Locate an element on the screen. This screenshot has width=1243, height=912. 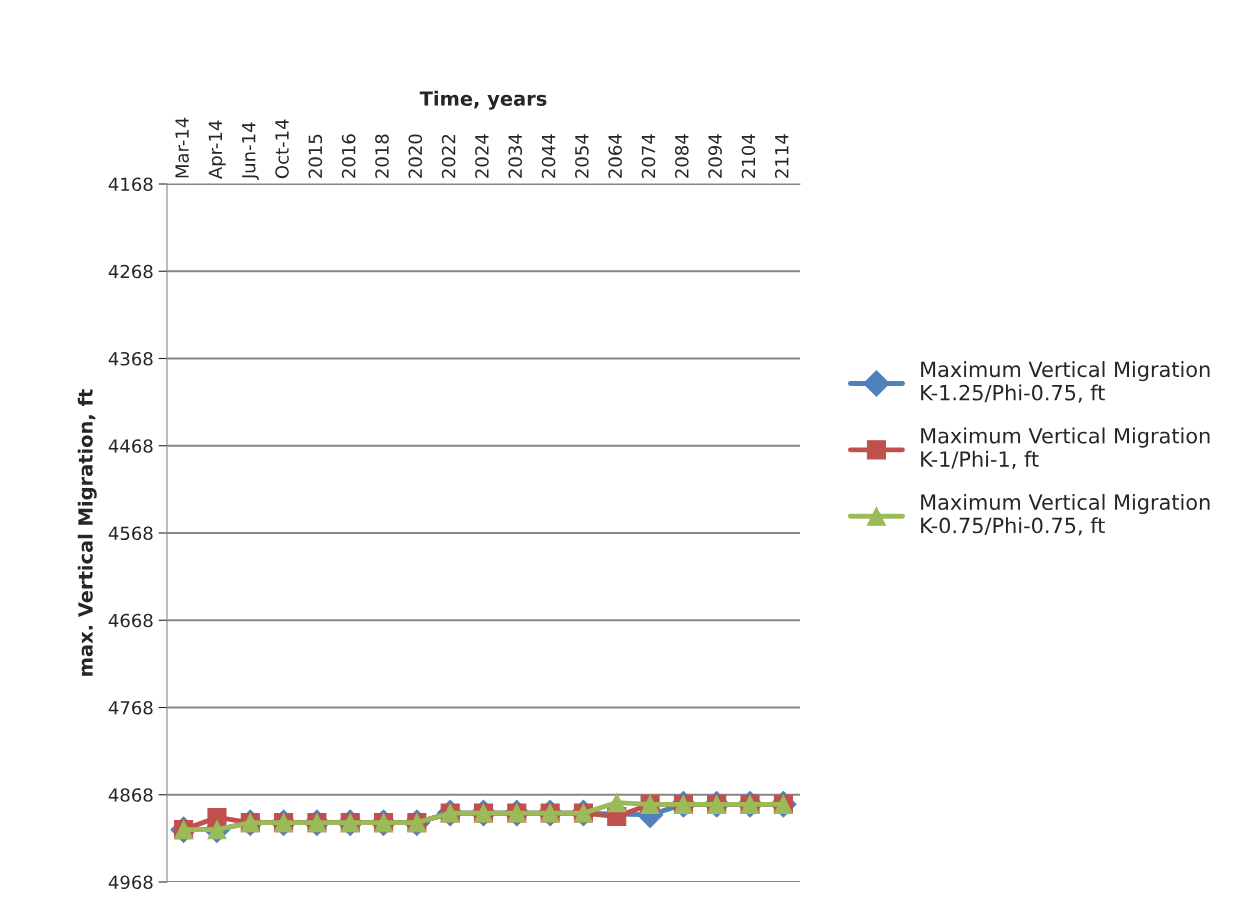
x-tick-label: 2016 is located at coordinates (348, 156).